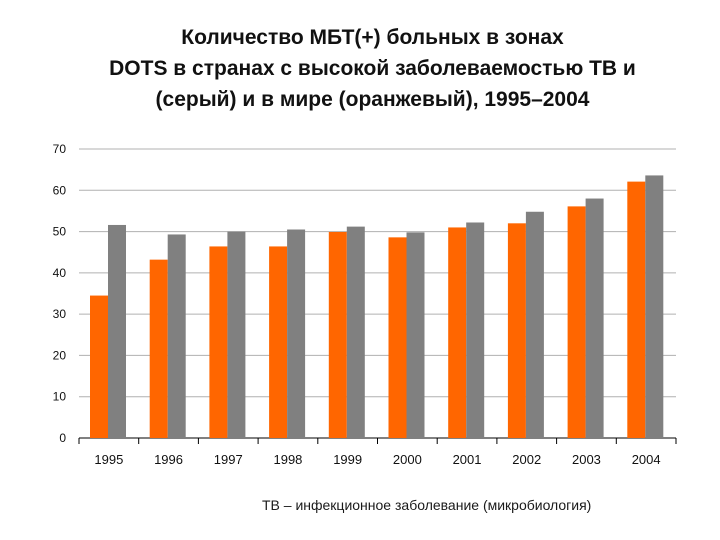 This screenshot has width=720, height=540. What do you see at coordinates (60, 149) in the screenshot?
I see `y-tick-label: 70` at bounding box center [60, 149].